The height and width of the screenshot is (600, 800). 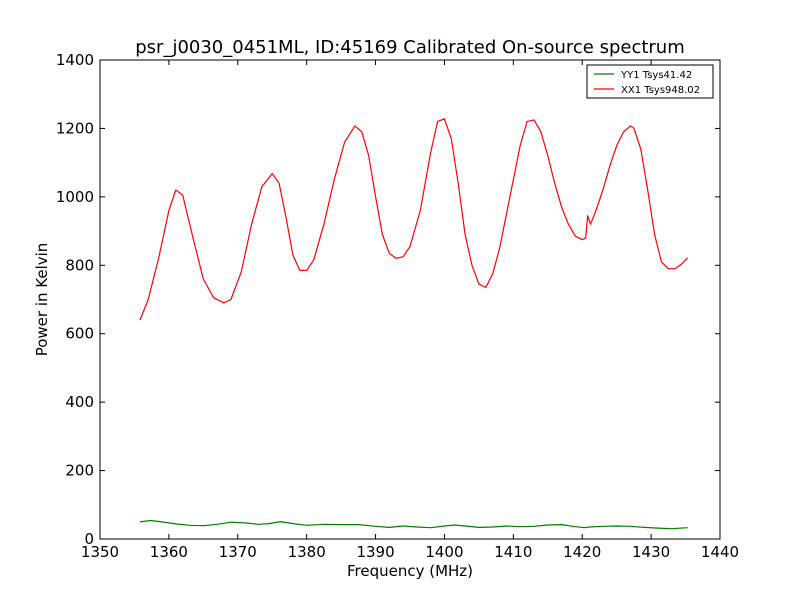 I want to click on y-tick-label: 1400, so click(x=75, y=60).